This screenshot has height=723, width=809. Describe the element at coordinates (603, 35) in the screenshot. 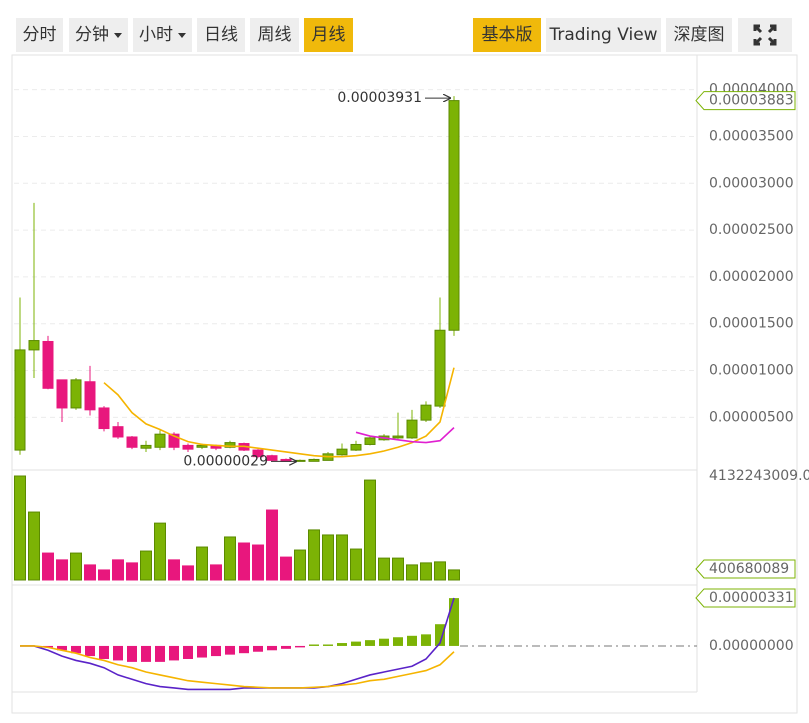

I see `view-button: Trading View` at that location.